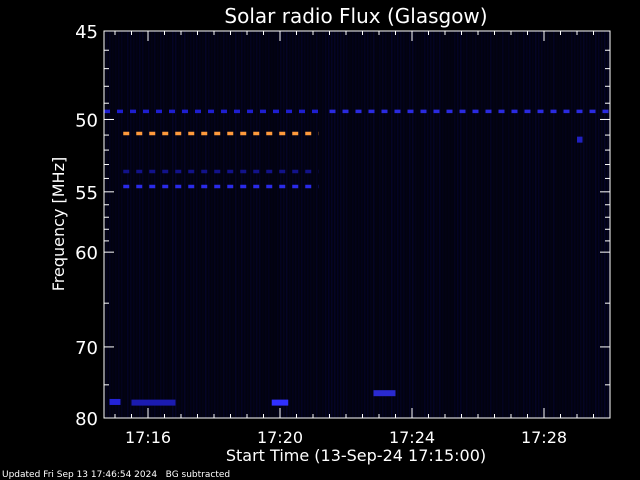 The height and width of the screenshot is (480, 640). I want to click on x-tick-label: 17:28, so click(544, 437).